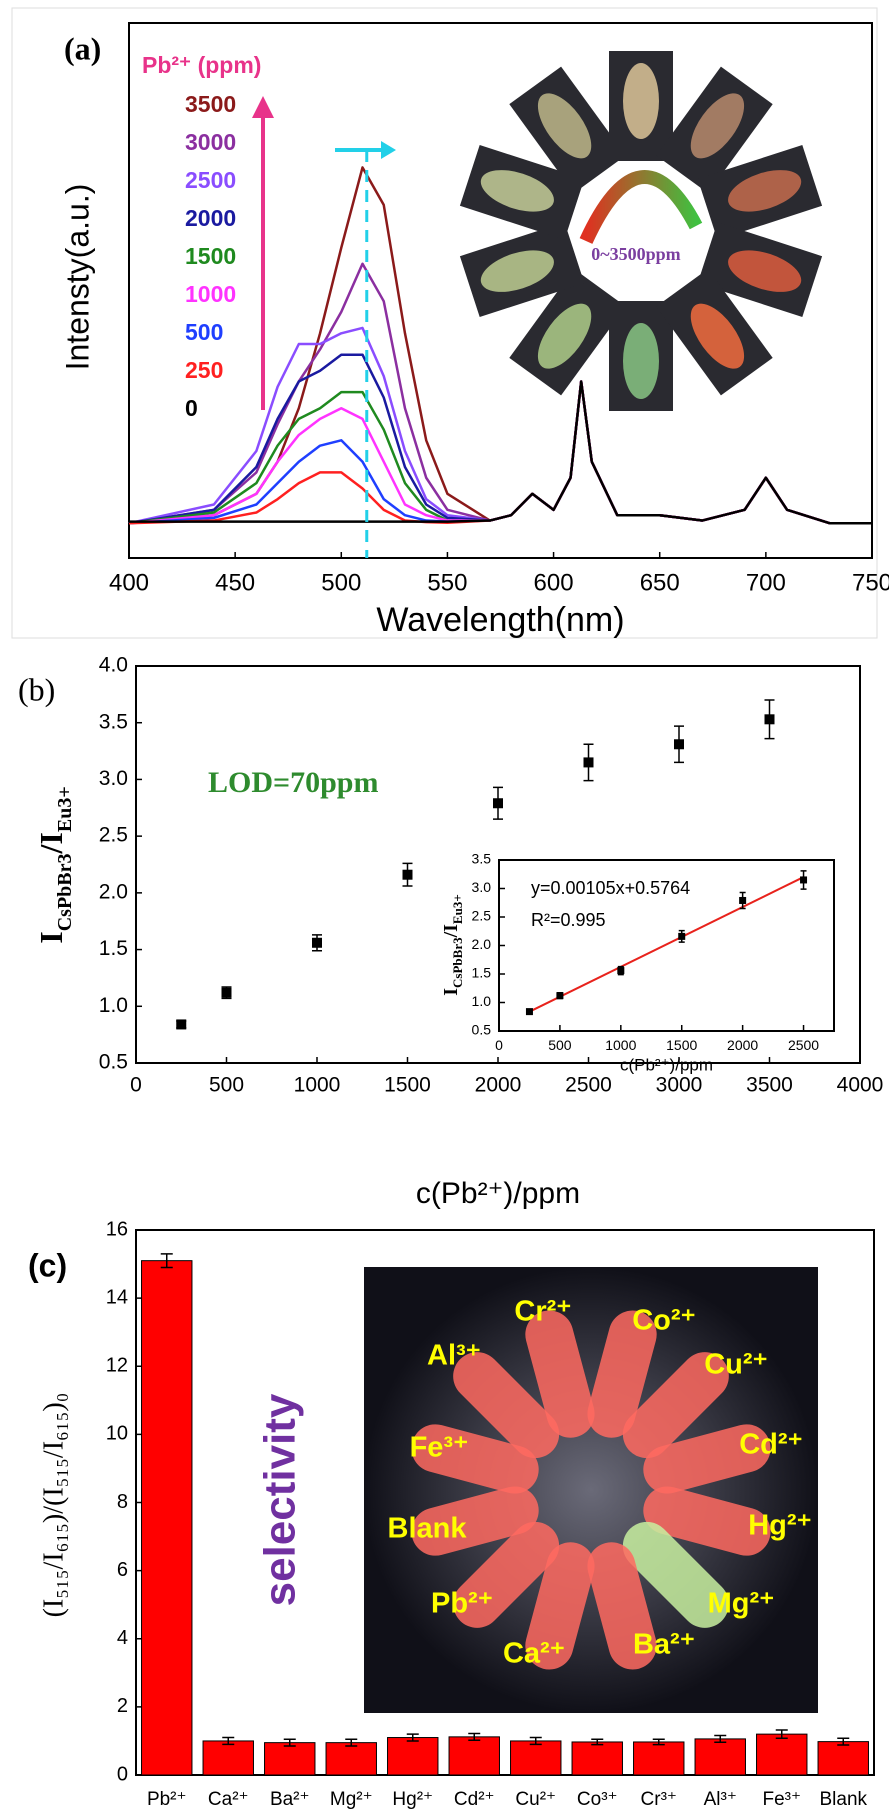 This screenshot has height=1818, width=889. I want to click on photo-label: Ba²⁺, so click(664, 1645).